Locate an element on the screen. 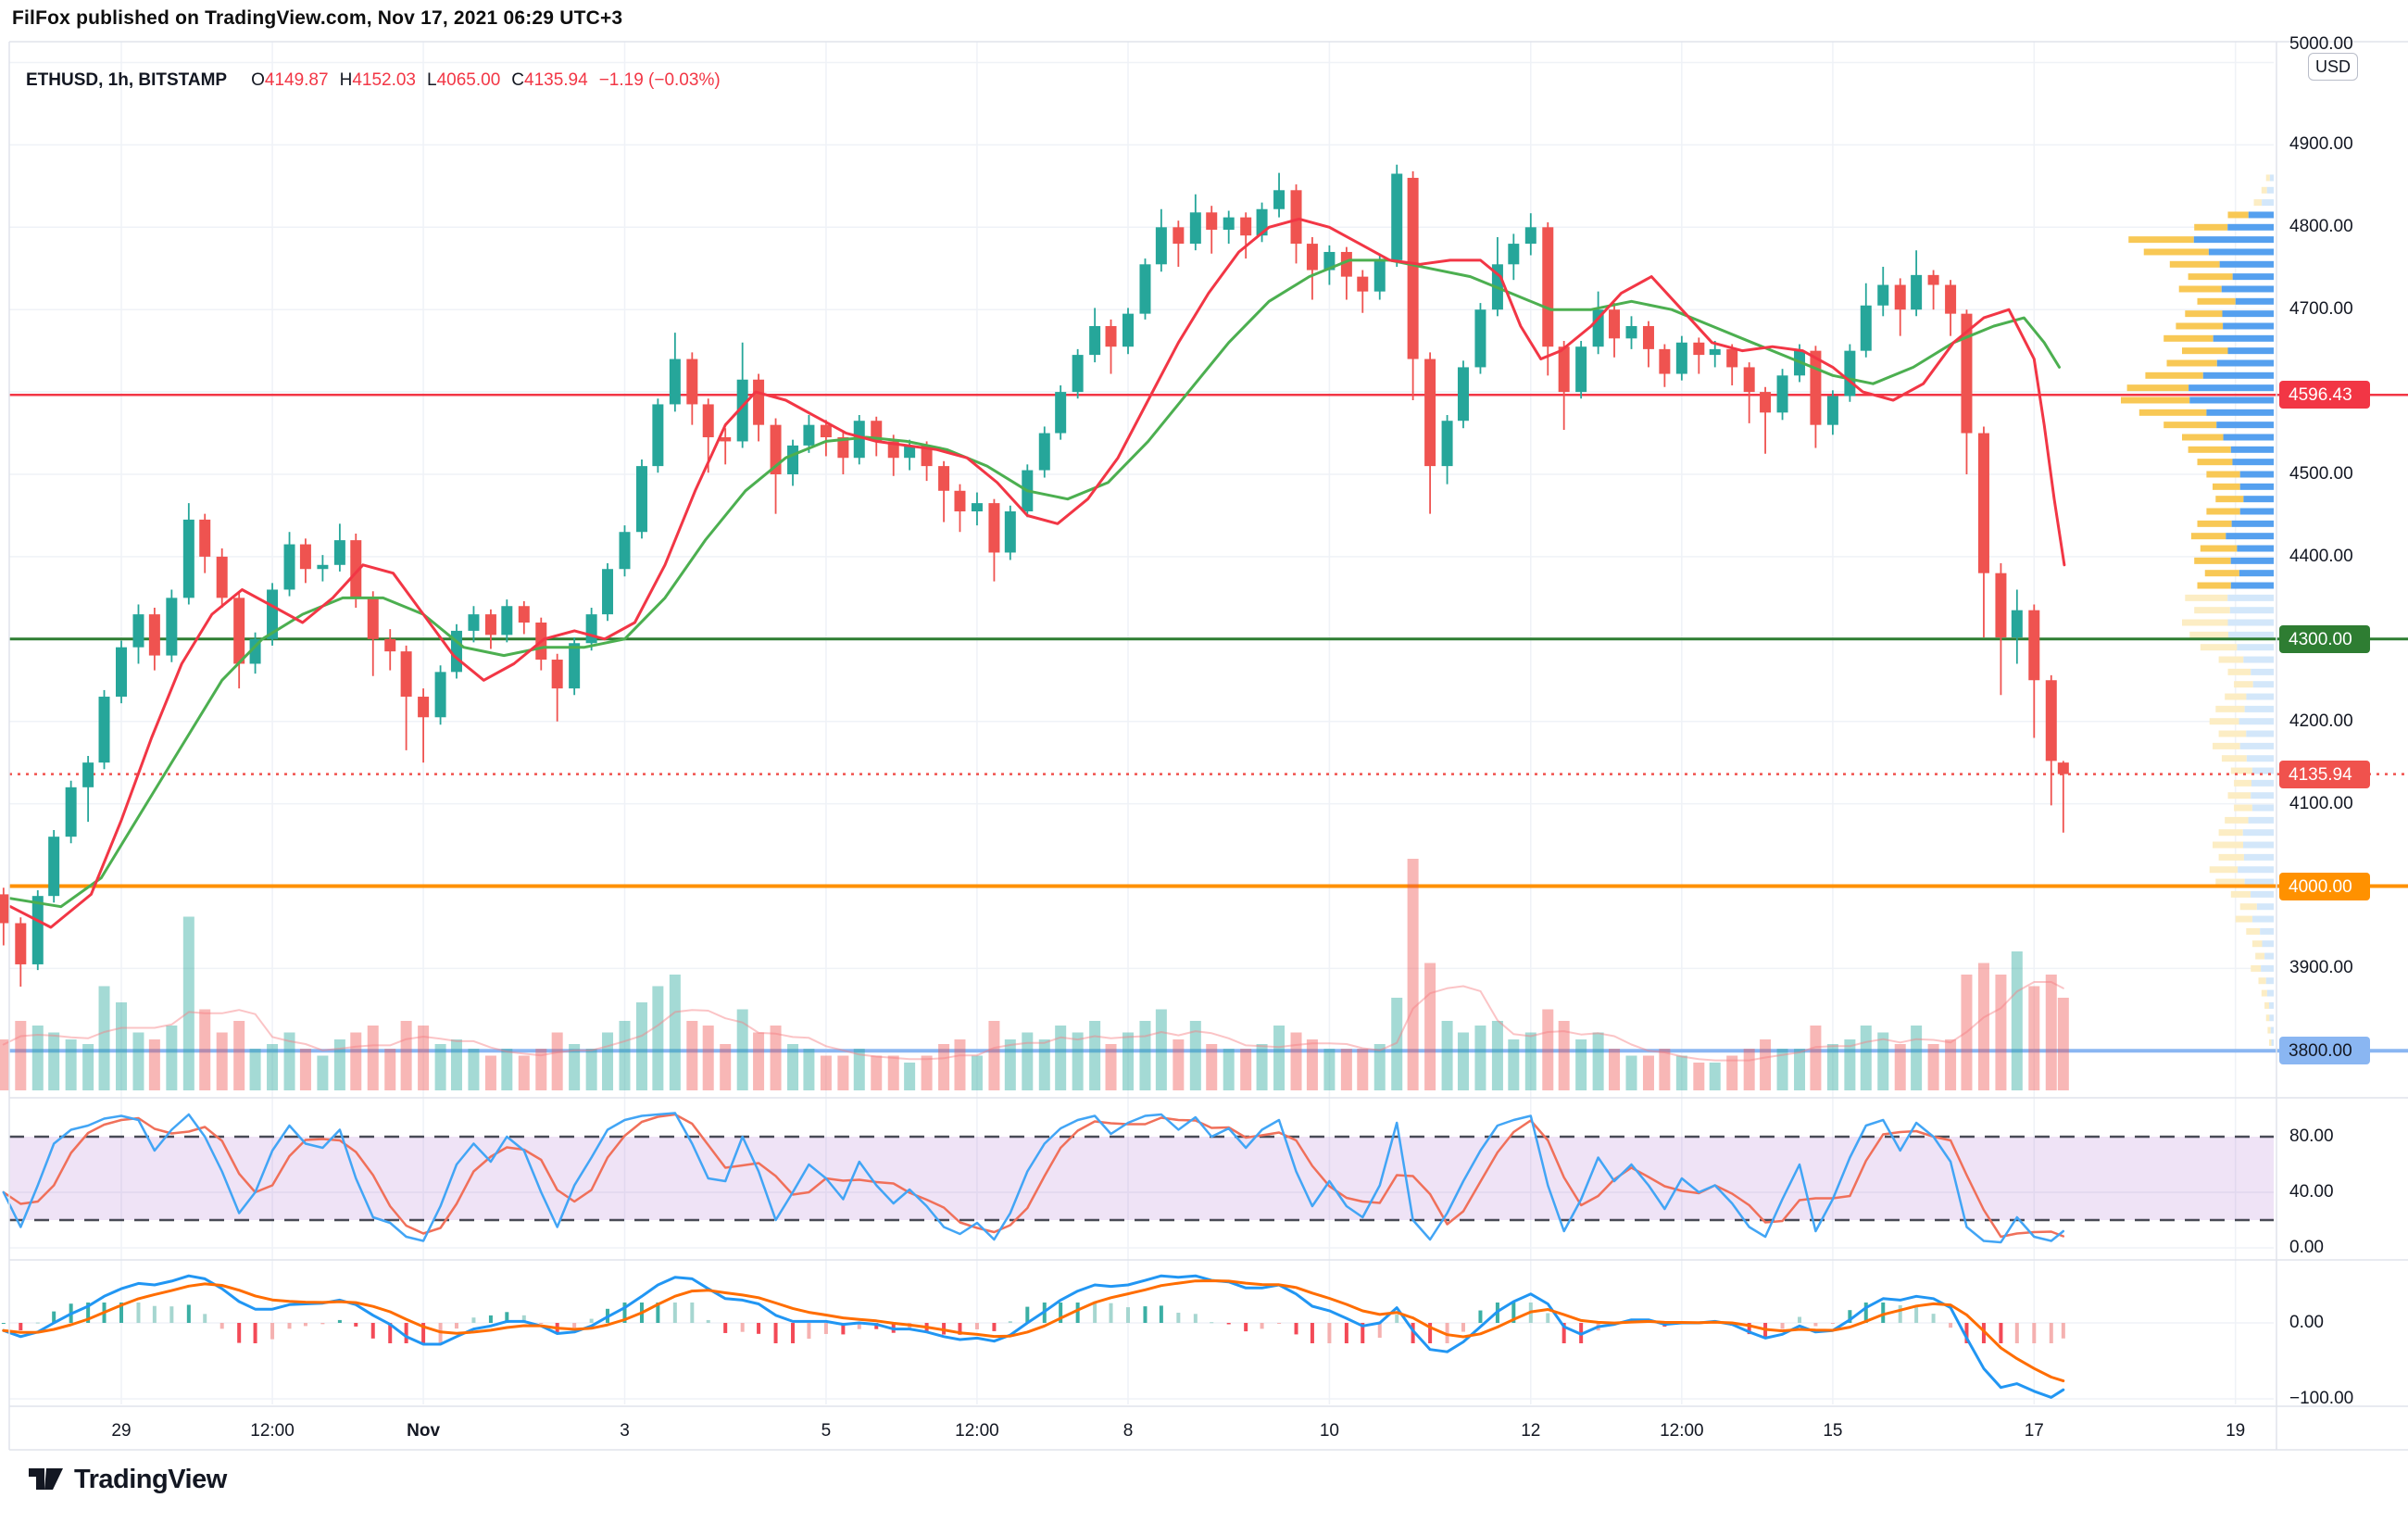 The height and width of the screenshot is (1523, 2408). symbol-title: ETHUSD, 1h, BITSTAMP is located at coordinates (127, 80).